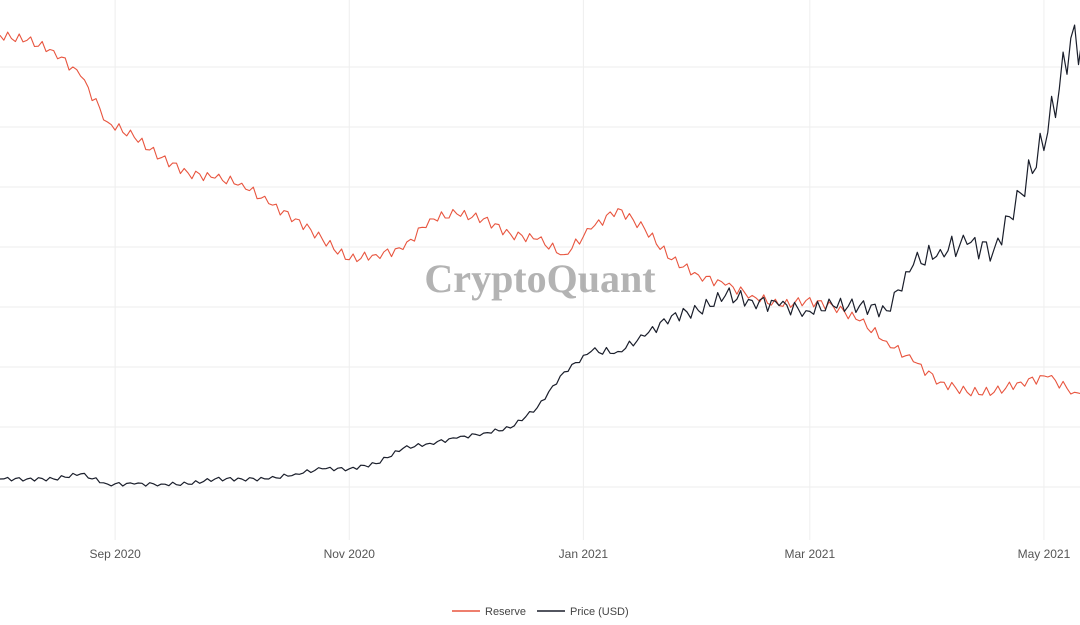  Describe the element at coordinates (540, 278) in the screenshot. I see `cryptoquant-watermark: CryptoQuant` at that location.